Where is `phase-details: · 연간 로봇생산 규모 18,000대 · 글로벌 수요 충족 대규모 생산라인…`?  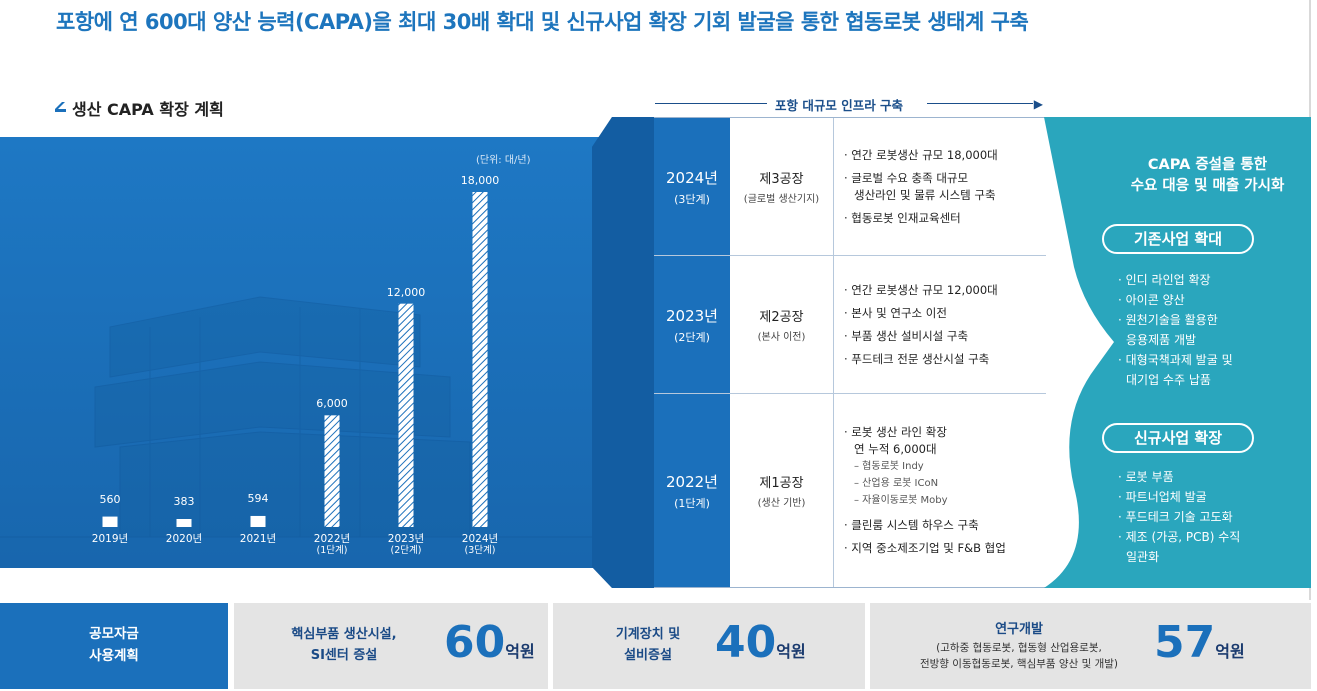
phase-details: · 연간 로봇생산 규모 18,000대 · 글로벌 수요 충족 대규모 생산라인… is located at coordinates (944, 186).